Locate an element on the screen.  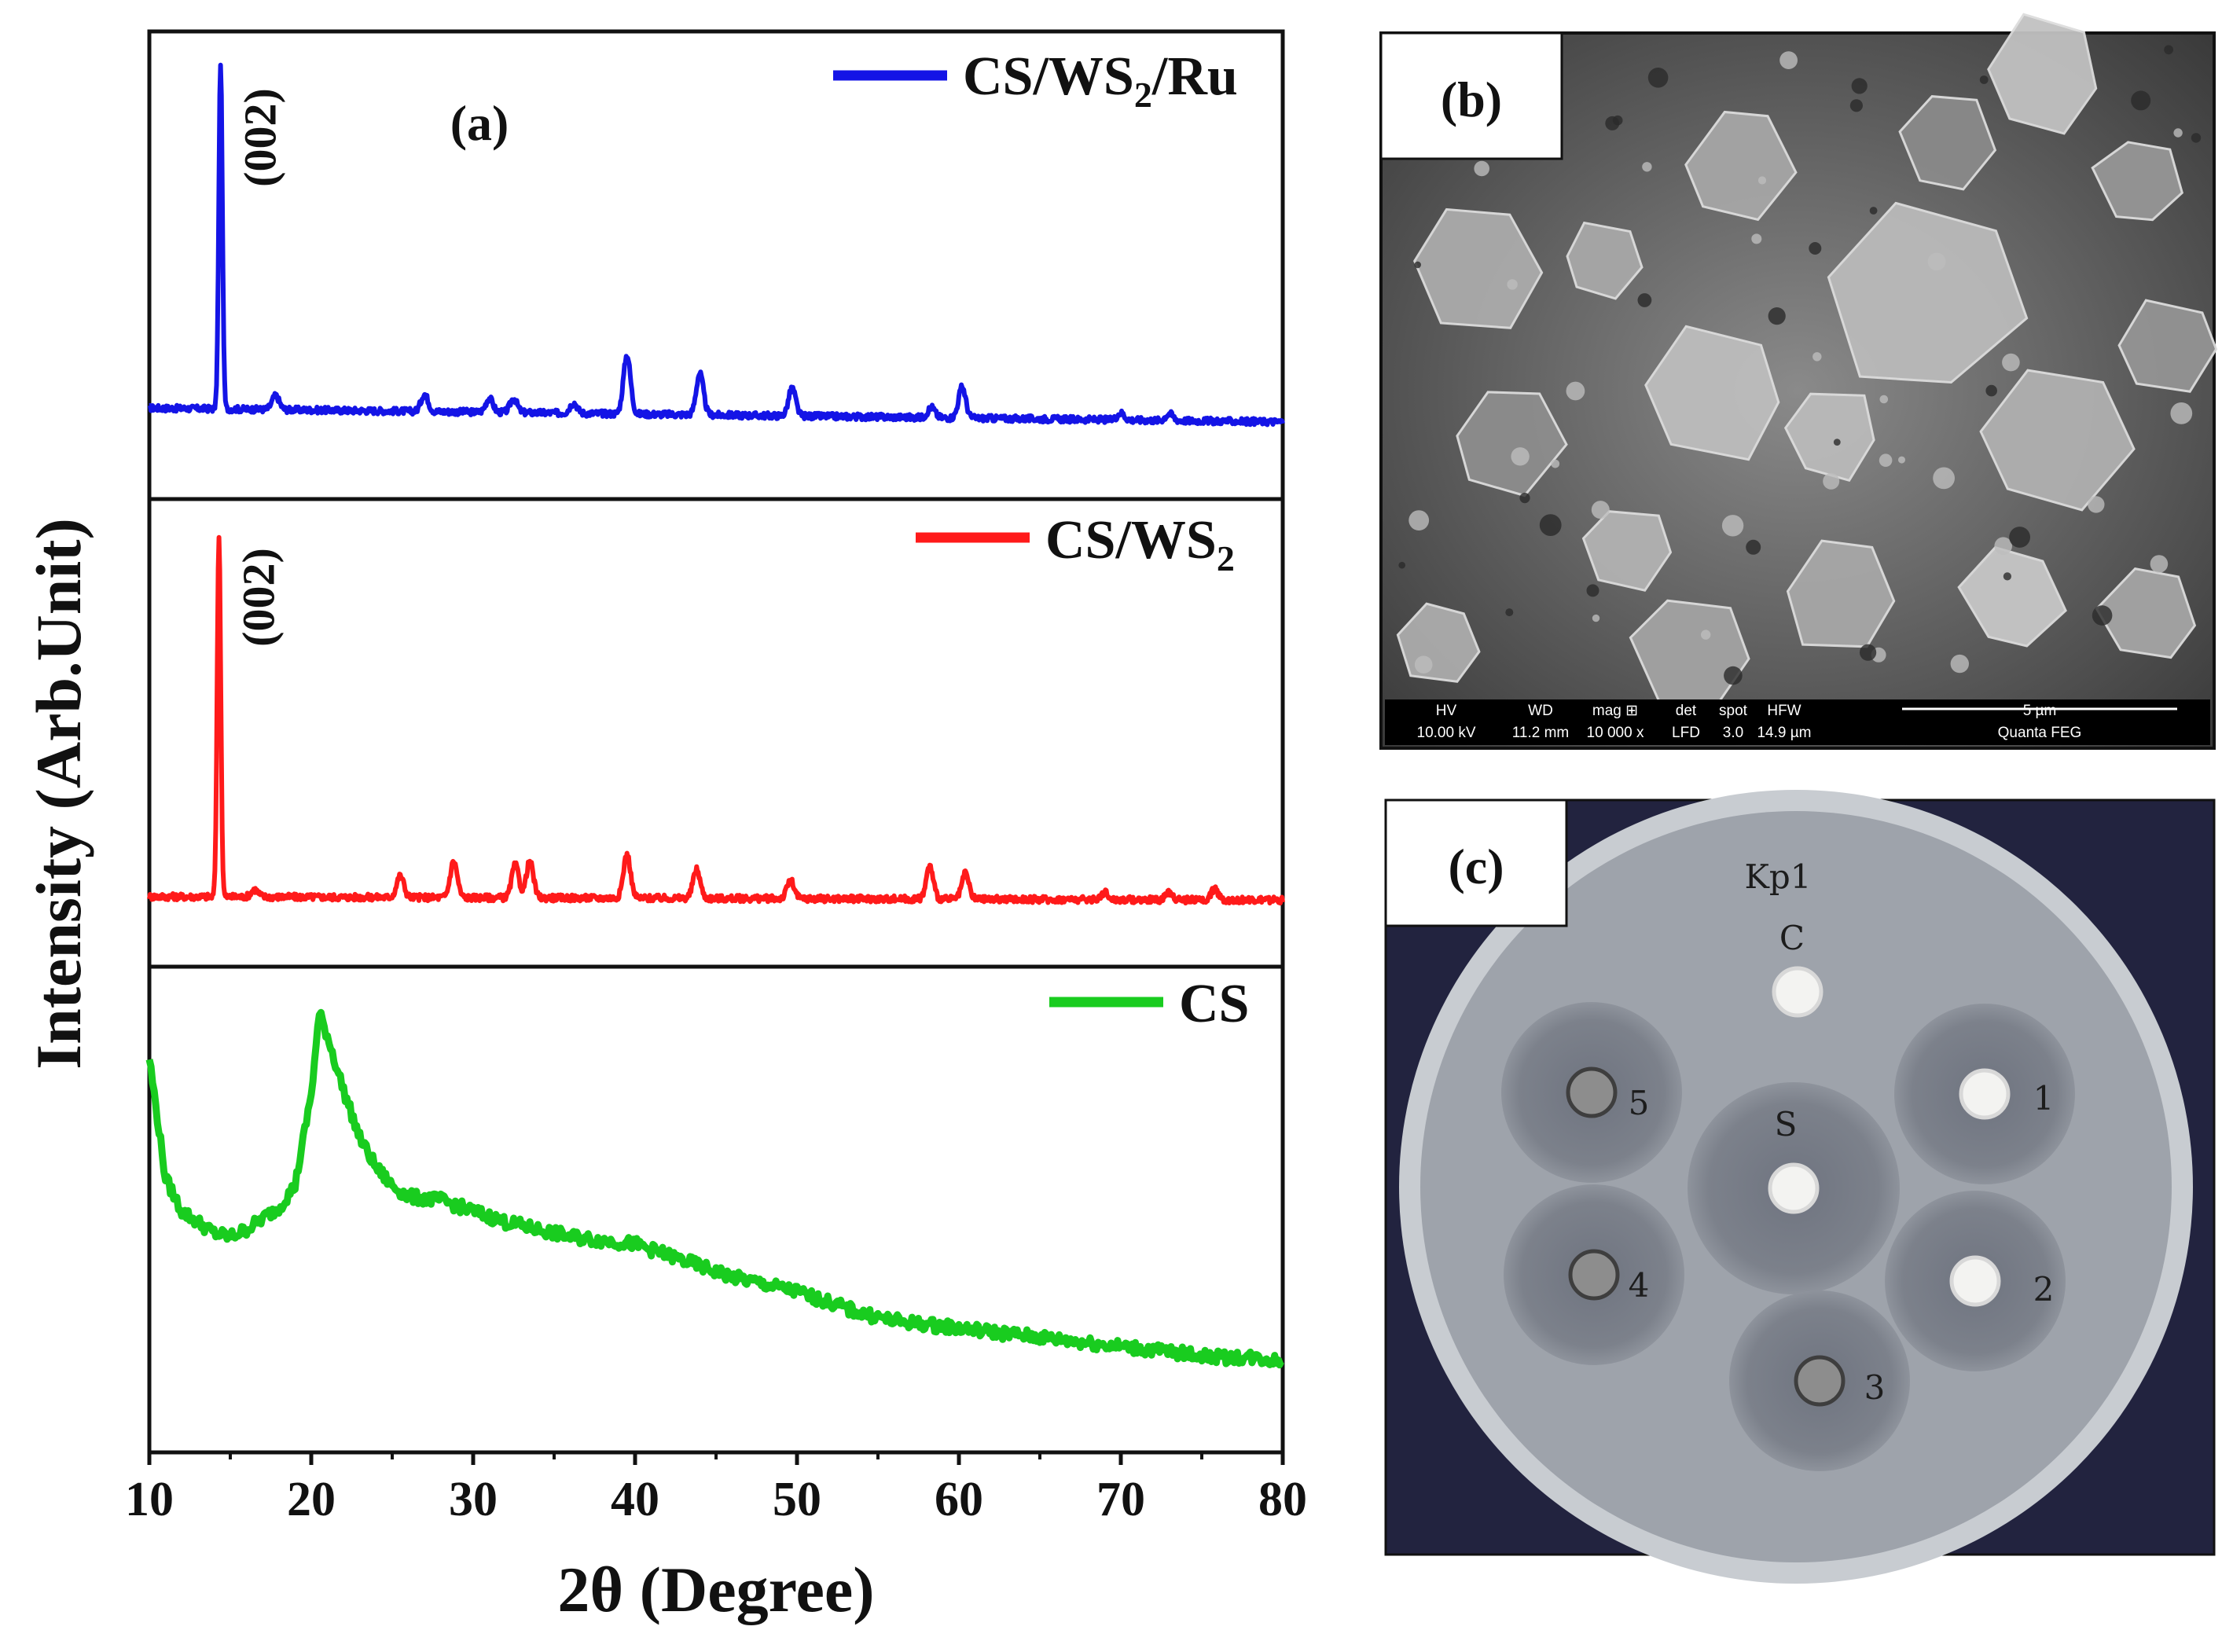
disc-label: 2 is located at coordinates (2044, 1290).